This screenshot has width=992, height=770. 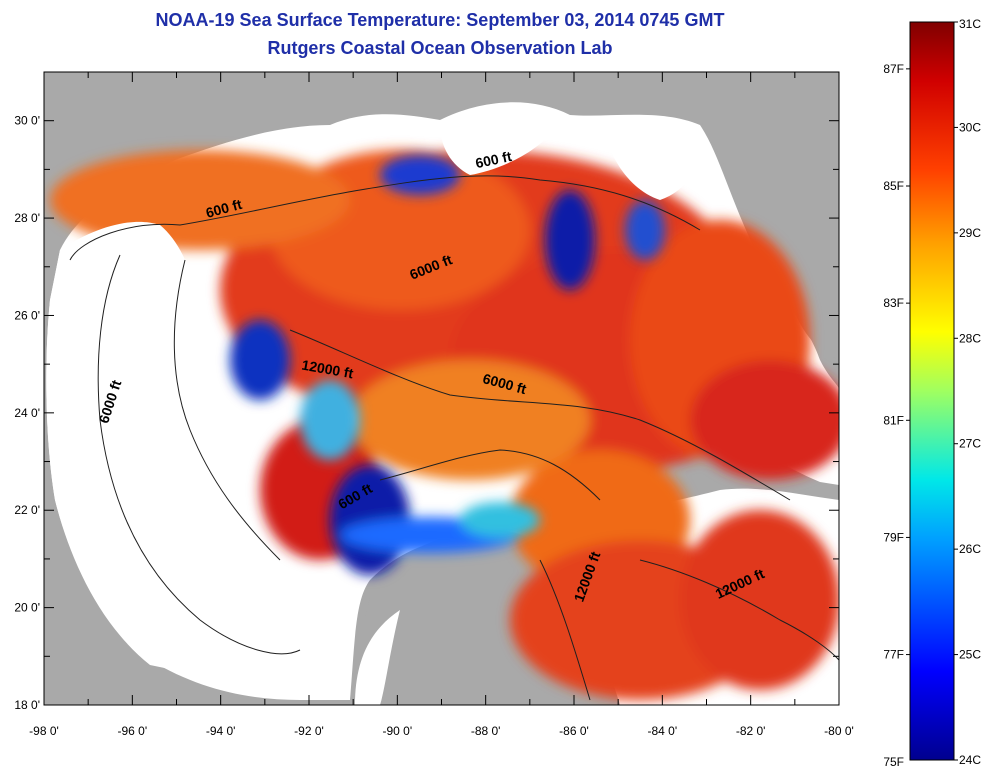 What do you see at coordinates (27, 413) in the screenshot?
I see `y-tick-label: 24 0'` at bounding box center [27, 413].